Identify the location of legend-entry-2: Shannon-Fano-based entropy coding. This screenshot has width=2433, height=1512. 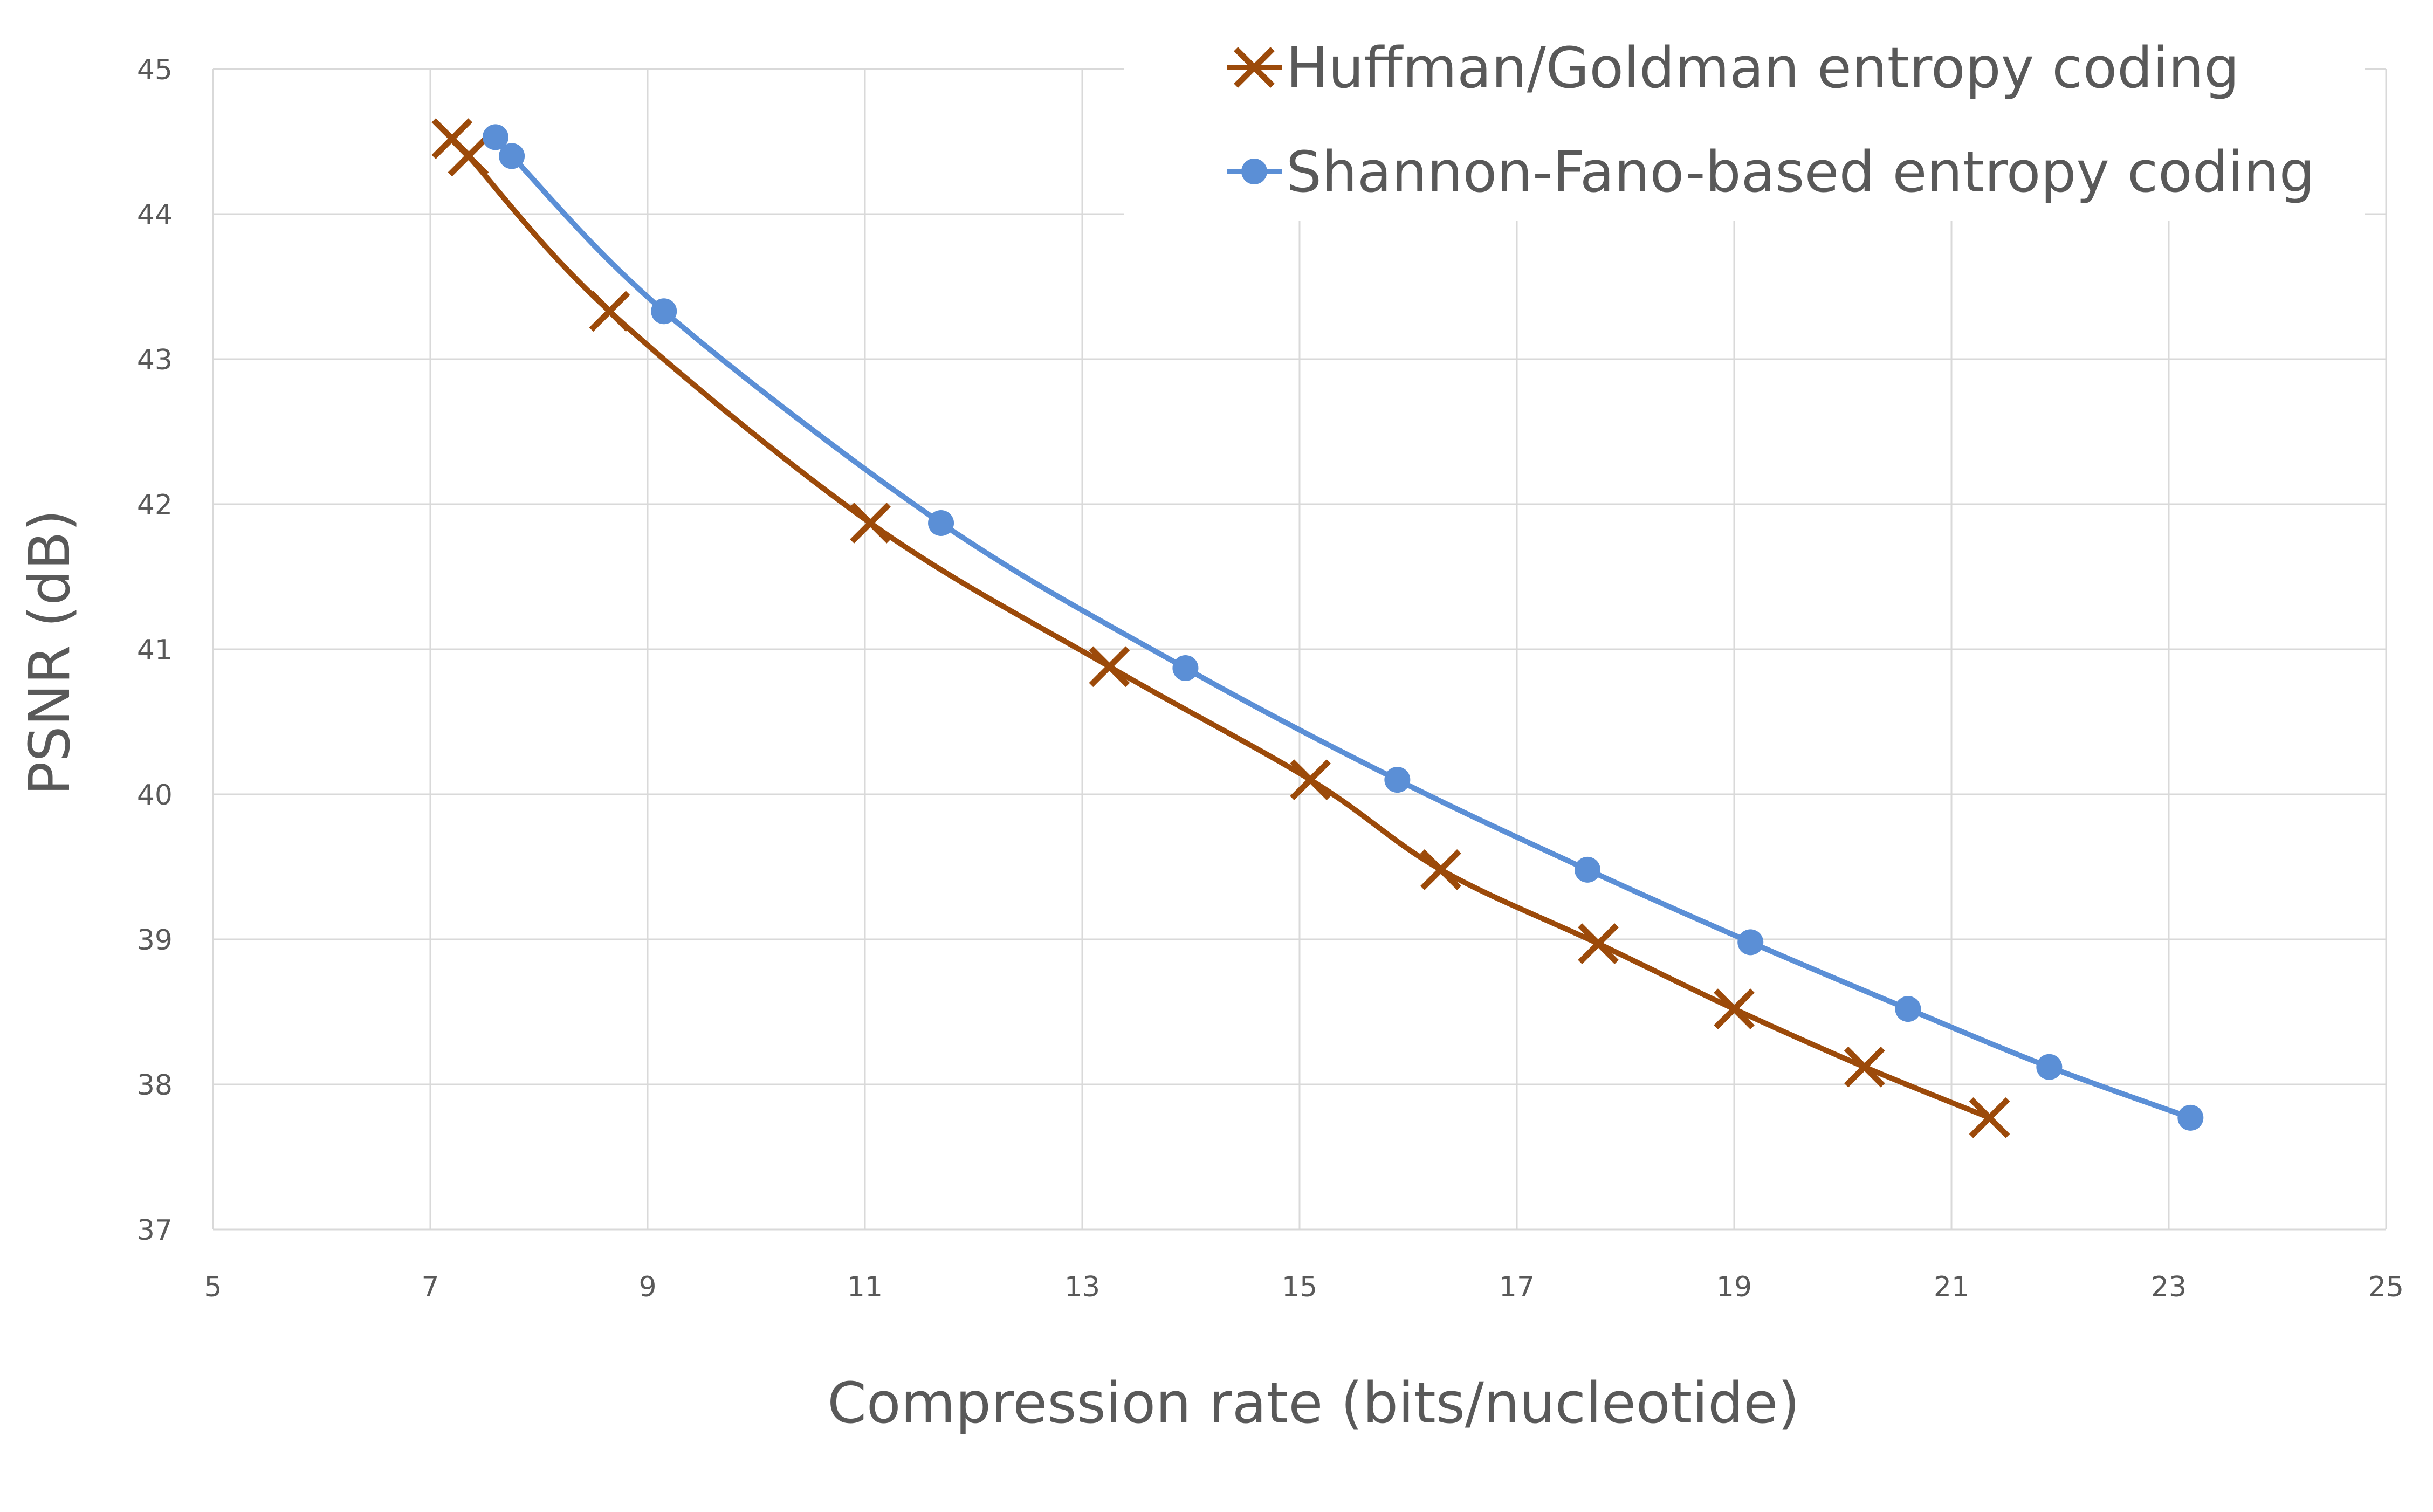
(1771, 172).